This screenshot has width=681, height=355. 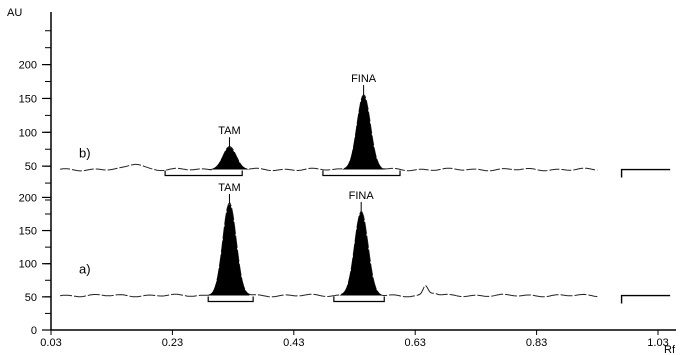 I want to click on upper-y-tick-label: 150, so click(x=28, y=99).